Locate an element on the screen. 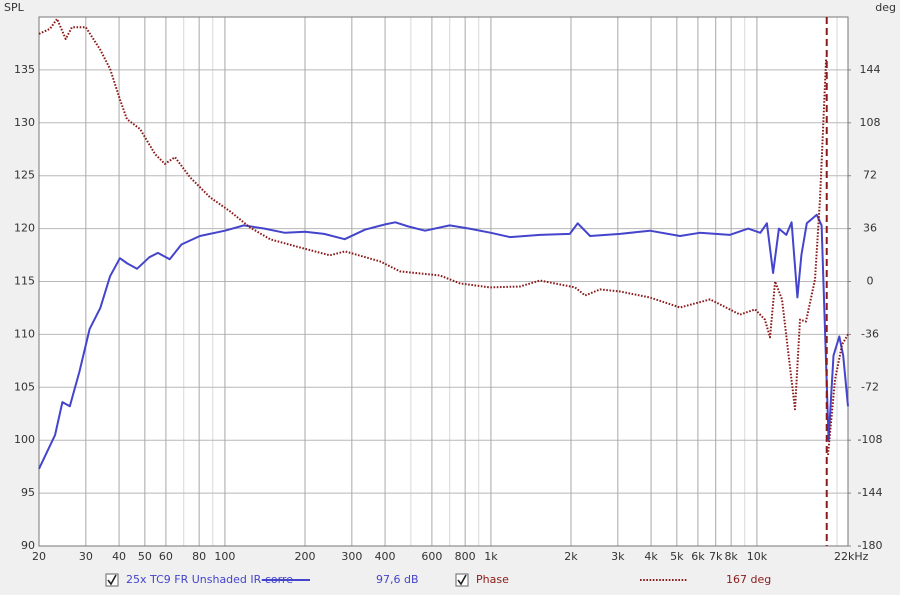  legend-readout: 97,6 dB is located at coordinates (397, 579).